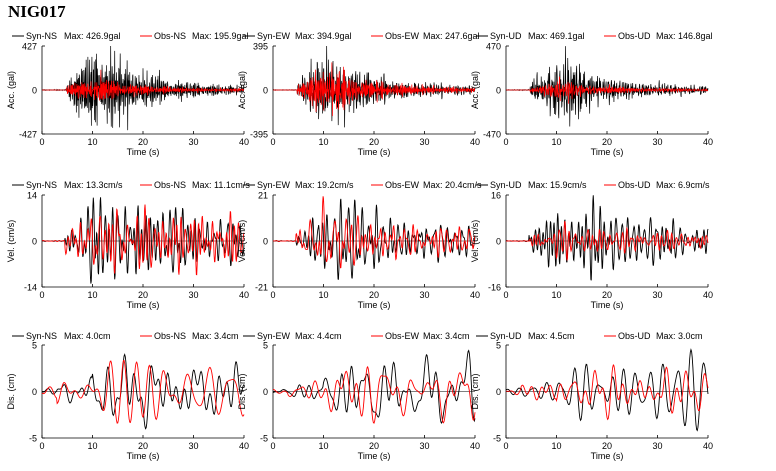  What do you see at coordinates (297, 36) in the screenshot?
I see `legend-entry-syn: Syn-EW Max: 394.9gal` at bounding box center [297, 36].